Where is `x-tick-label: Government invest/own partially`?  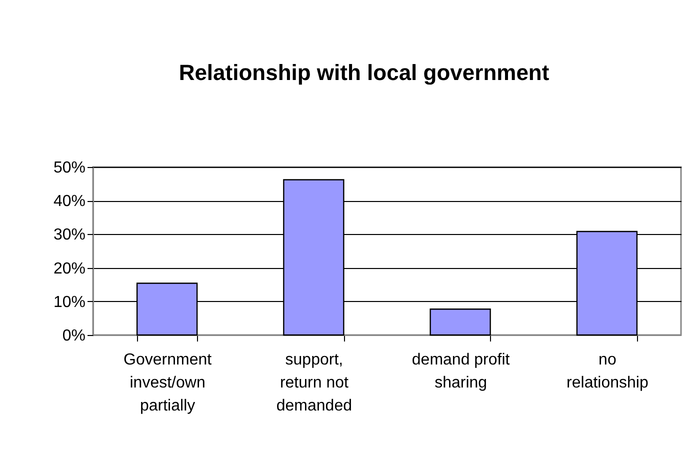 x-tick-label: Government invest/own partially is located at coordinates (168, 383).